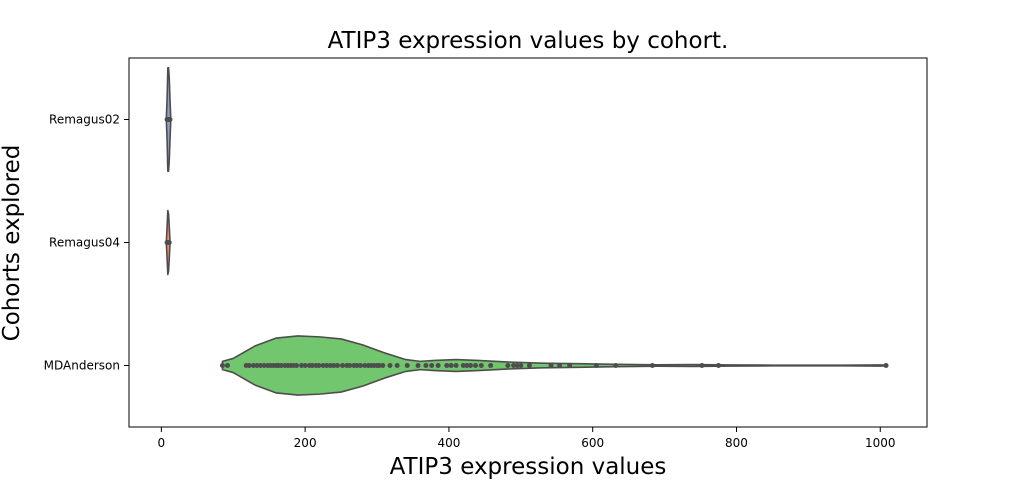 Image resolution: width=1030 pixels, height=480 pixels. What do you see at coordinates (528, 467) in the screenshot?
I see `x-axis-title: ATIP3 expression values` at bounding box center [528, 467].